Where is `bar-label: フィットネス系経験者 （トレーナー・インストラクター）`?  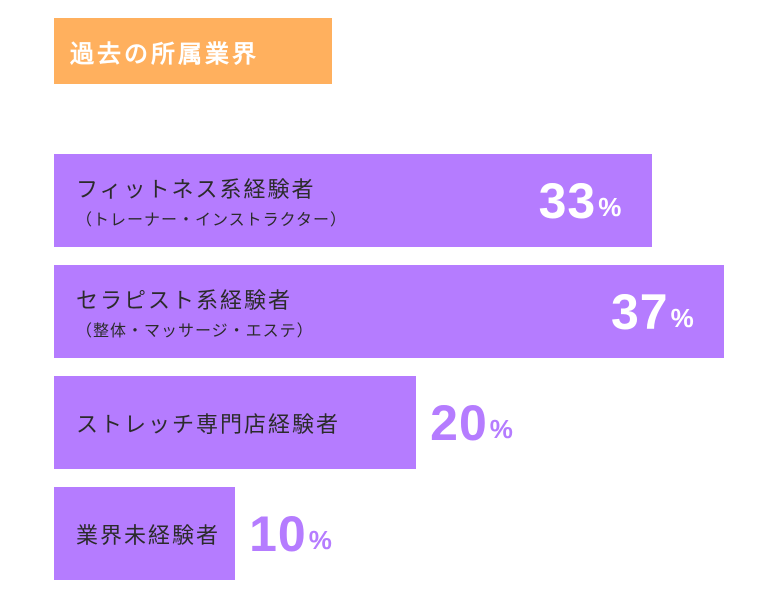 bar-label: フィットネス系経験者 （トレーナー・インストラクター） is located at coordinates (211, 200).